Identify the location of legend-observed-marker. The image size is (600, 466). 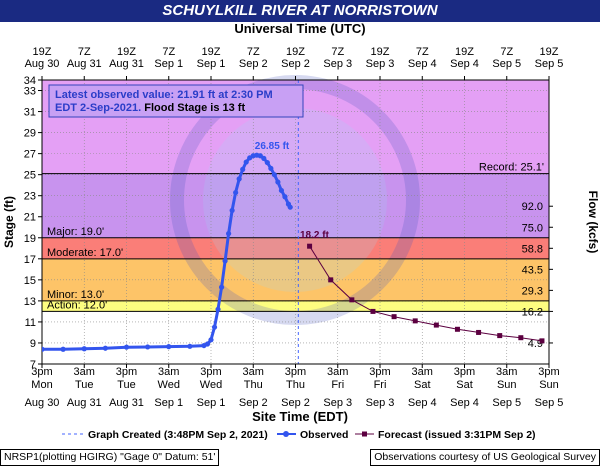
(286, 434).